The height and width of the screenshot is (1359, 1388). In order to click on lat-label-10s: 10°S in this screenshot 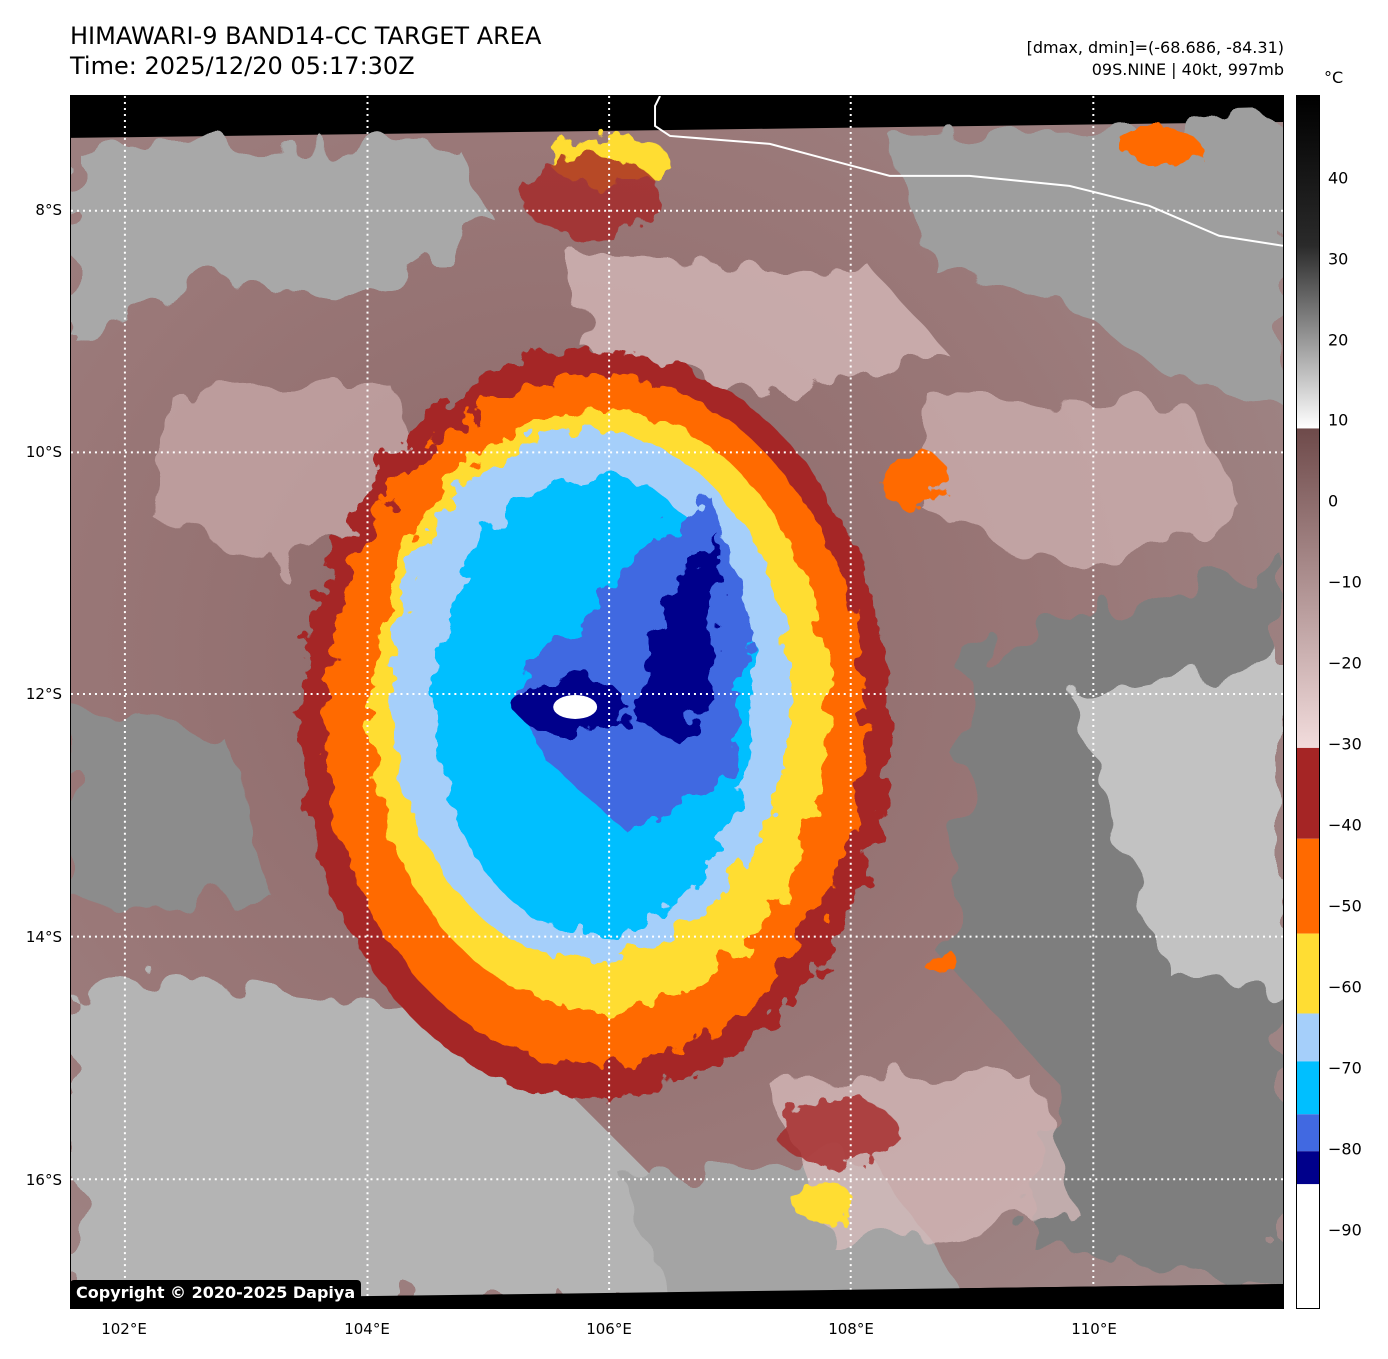, I will do `click(43, 452)`.